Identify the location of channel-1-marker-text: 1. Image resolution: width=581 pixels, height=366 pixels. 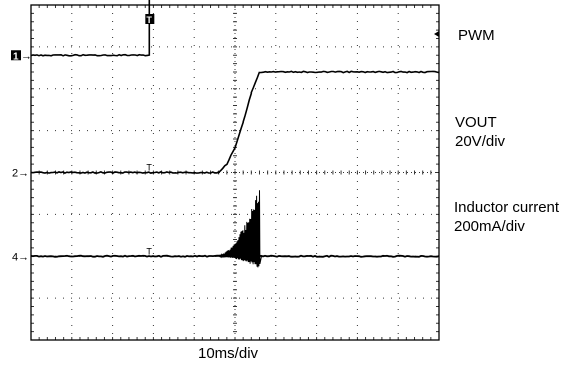
(16, 56).